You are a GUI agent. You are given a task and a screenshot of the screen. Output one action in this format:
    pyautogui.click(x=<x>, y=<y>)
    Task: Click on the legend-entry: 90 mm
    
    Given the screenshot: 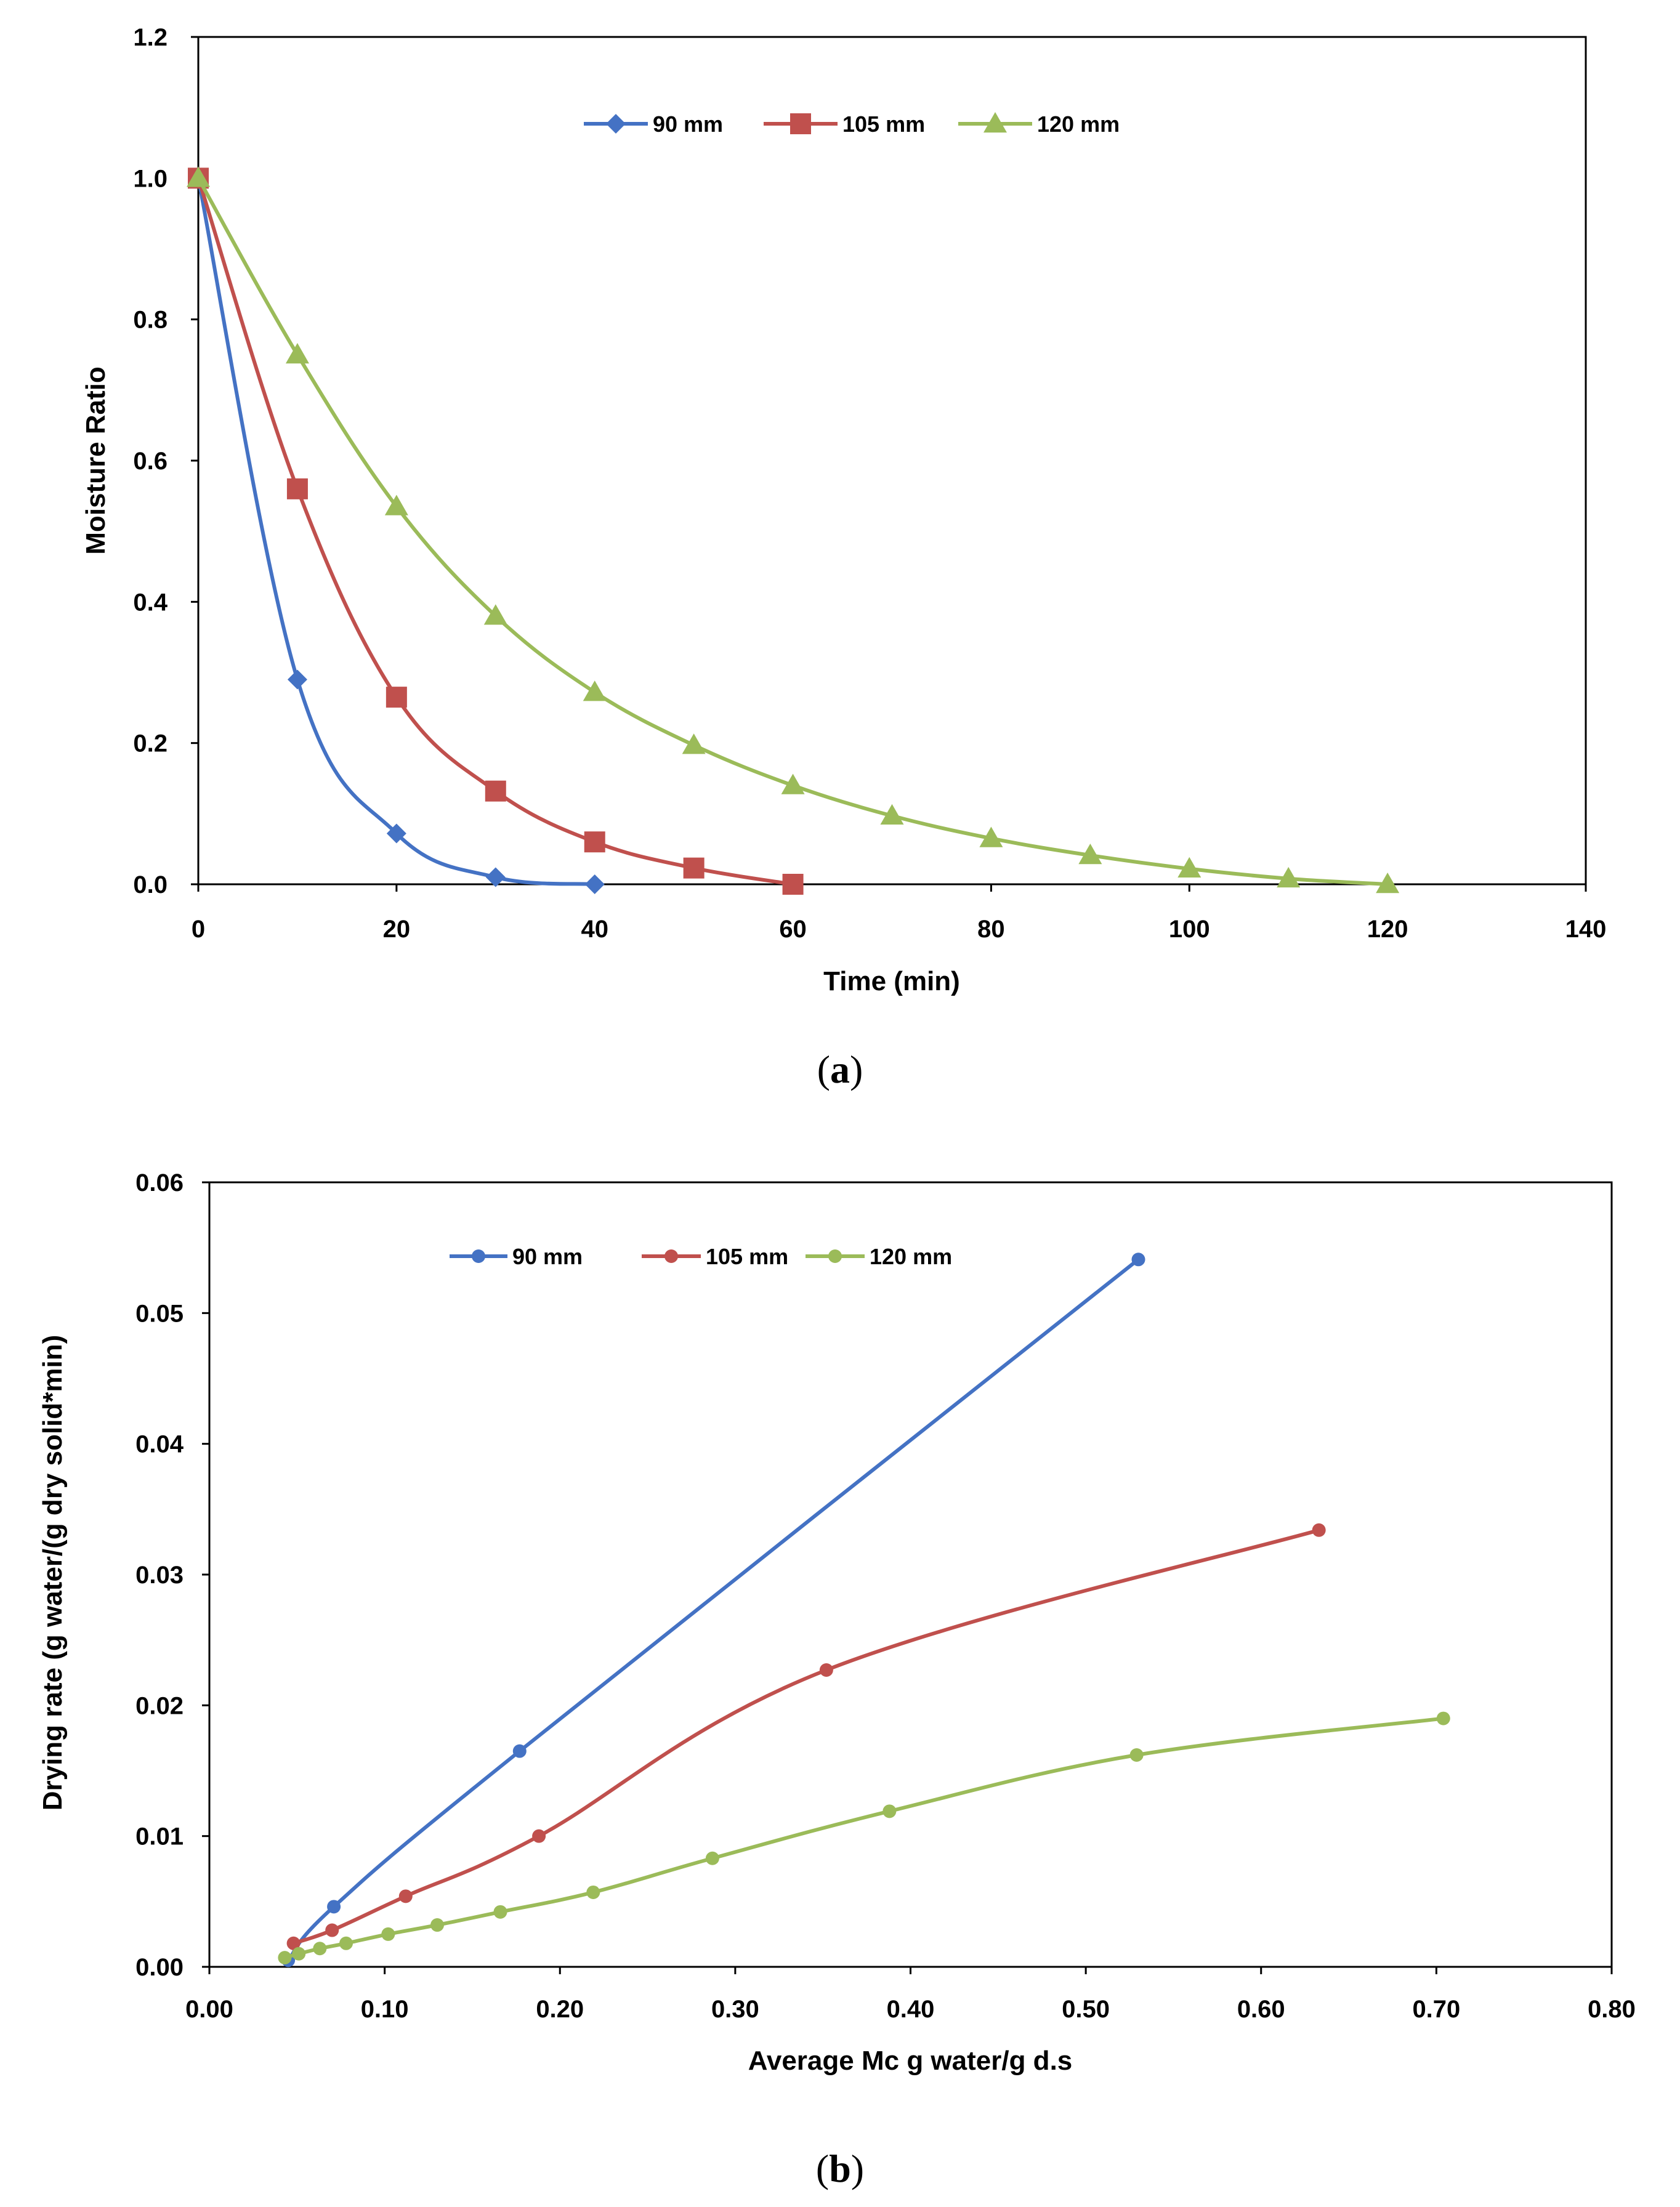 What is the action you would take?
    pyautogui.click(x=516, y=1256)
    